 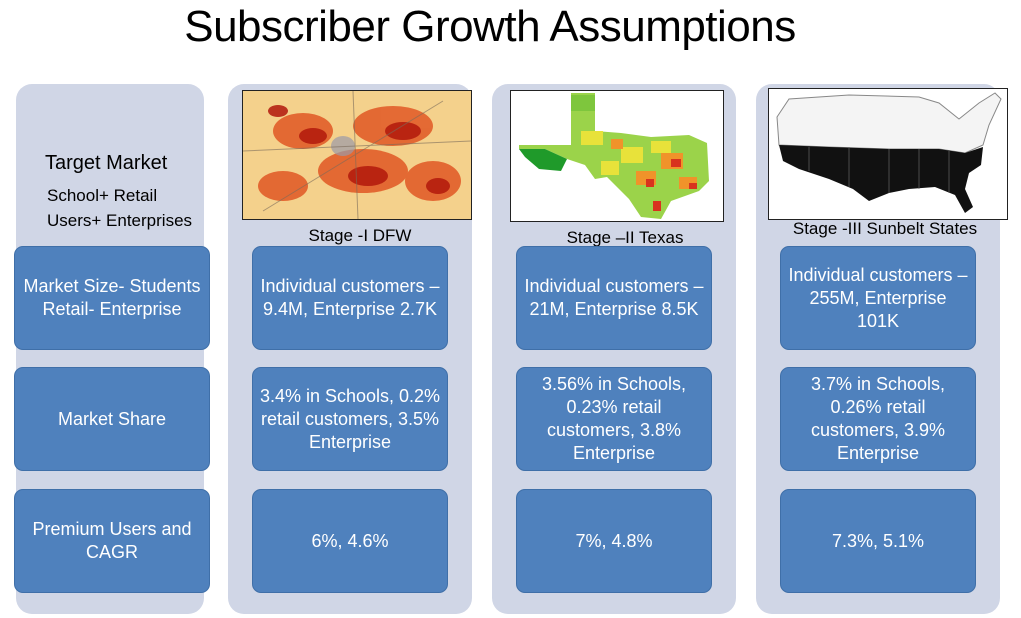 What do you see at coordinates (112, 419) in the screenshot?
I see `row-label-market-share: Market Share` at bounding box center [112, 419].